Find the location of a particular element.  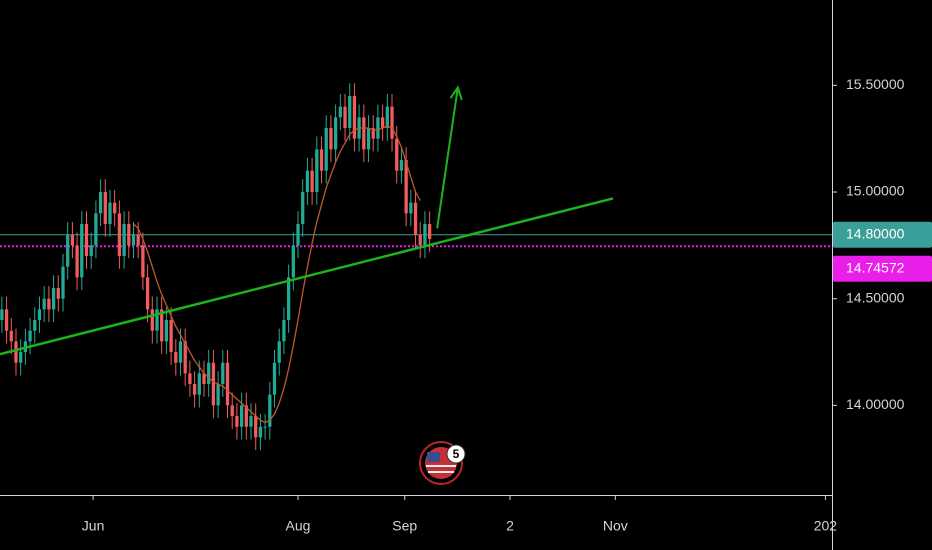

x-tick-label: Sep is located at coordinates (404, 526).